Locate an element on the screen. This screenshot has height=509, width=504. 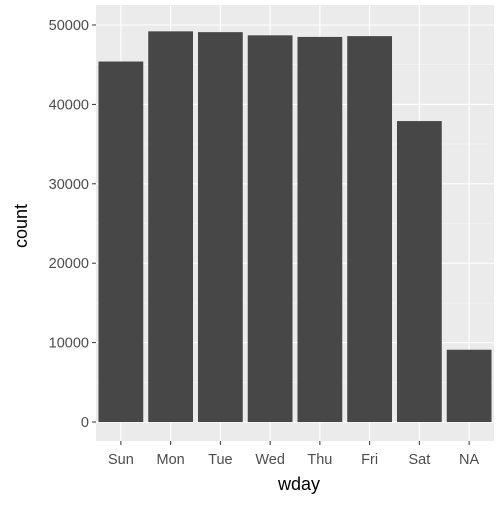
x-tick-label: NA is located at coordinates (469, 460).